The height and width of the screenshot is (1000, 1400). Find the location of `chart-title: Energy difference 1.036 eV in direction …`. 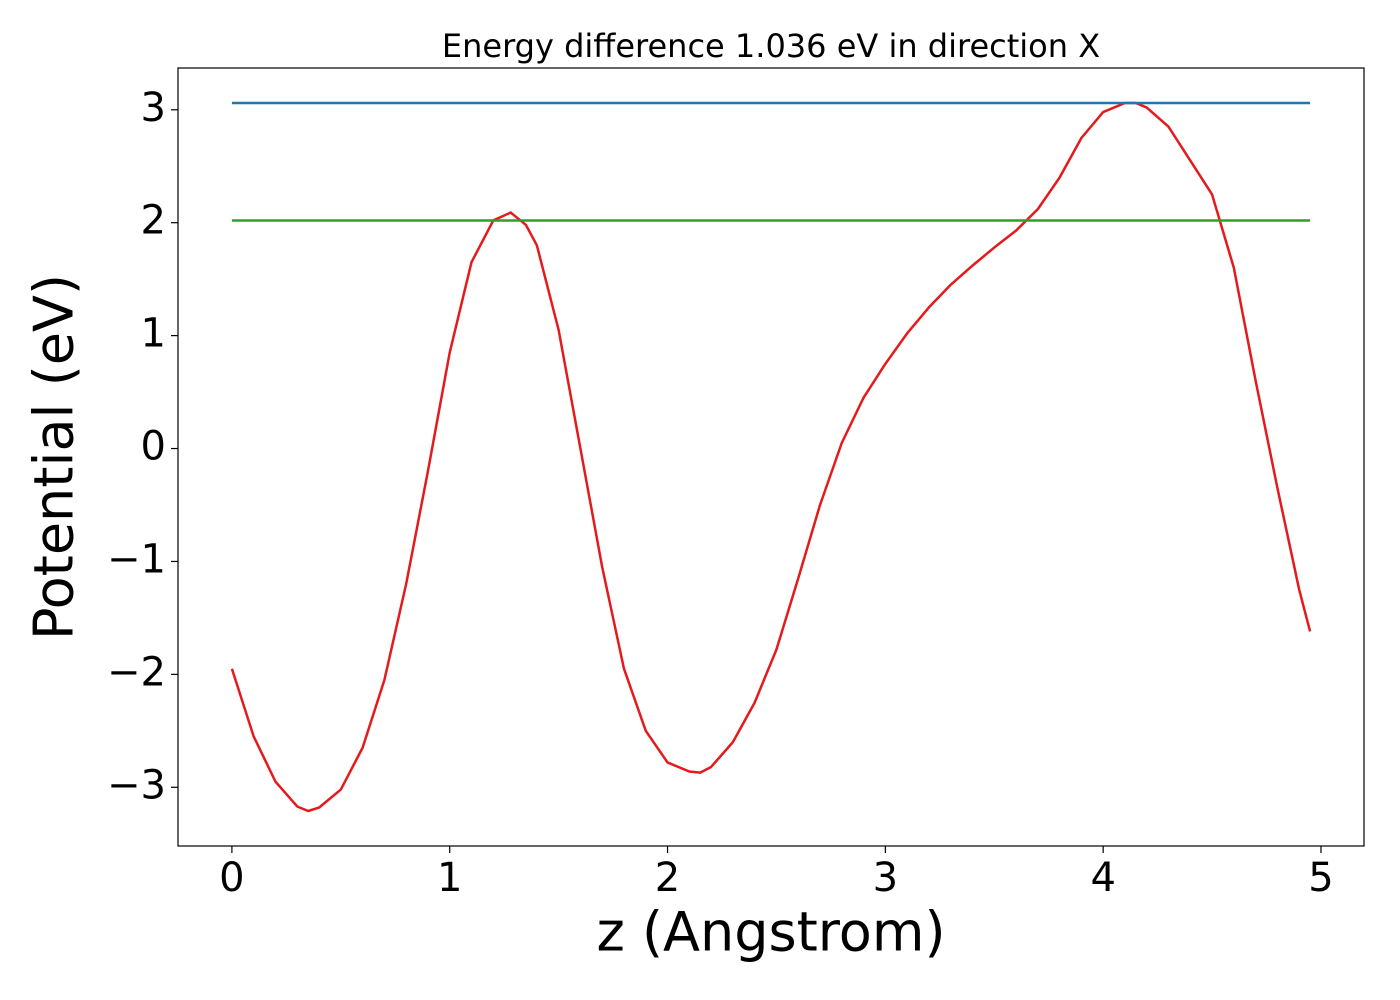

chart-title: Energy difference 1.036 eV in direction … is located at coordinates (771, 46).